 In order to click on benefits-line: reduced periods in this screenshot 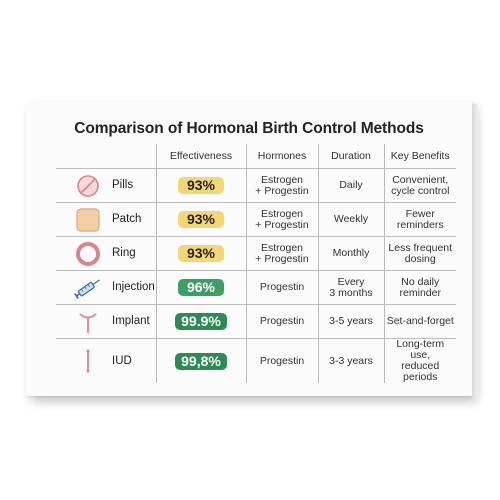, I will do `click(420, 371)`.